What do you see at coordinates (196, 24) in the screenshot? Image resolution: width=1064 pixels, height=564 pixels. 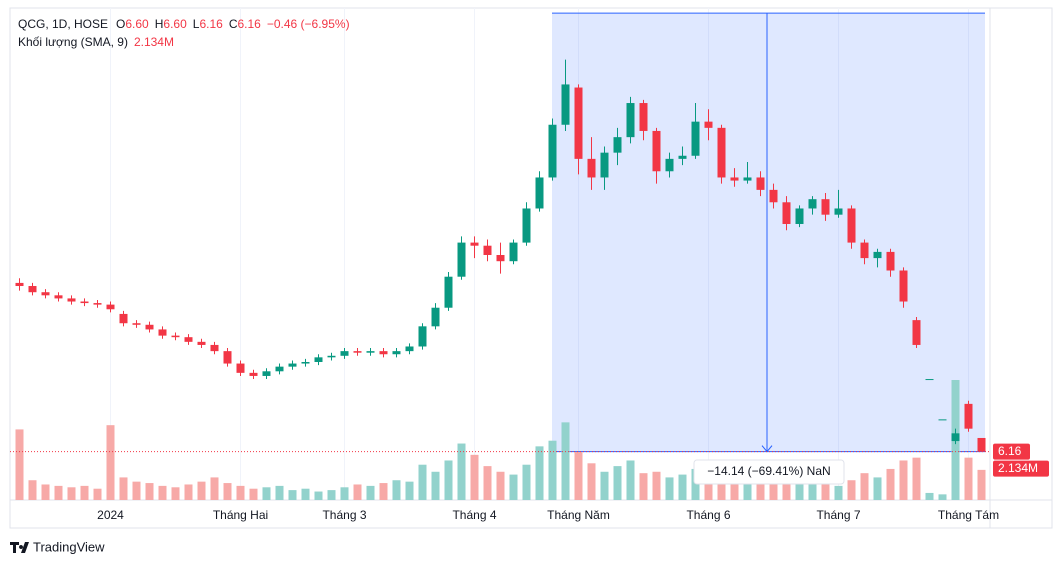 I see `label: L` at bounding box center [196, 24].